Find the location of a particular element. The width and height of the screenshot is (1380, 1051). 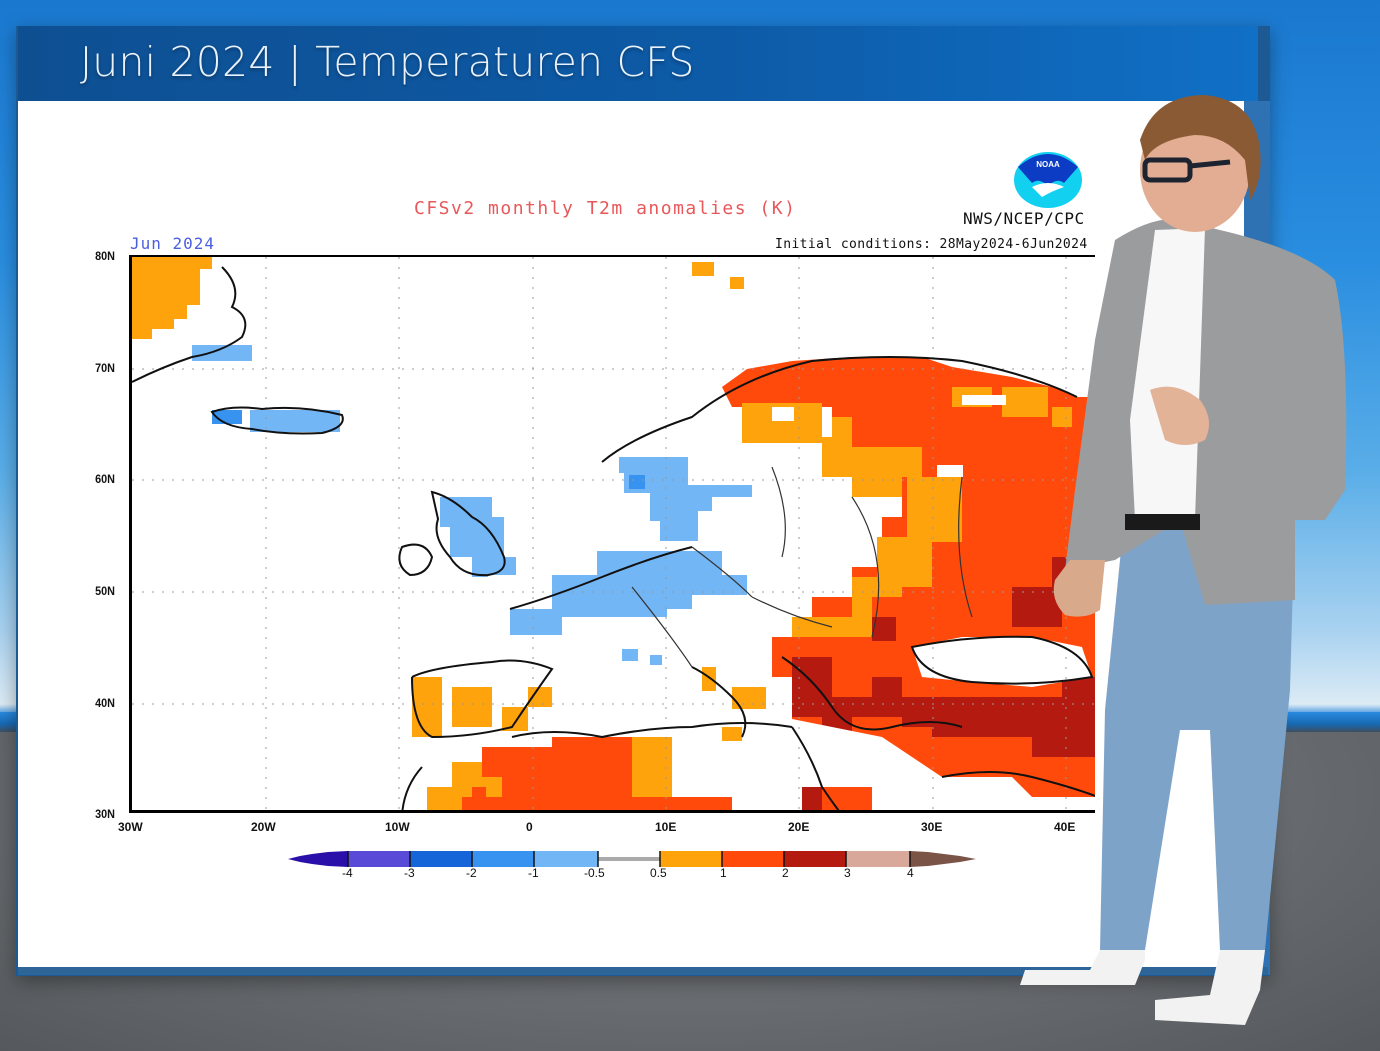

y-tick-60n: 60N is located at coordinates (105, 479).